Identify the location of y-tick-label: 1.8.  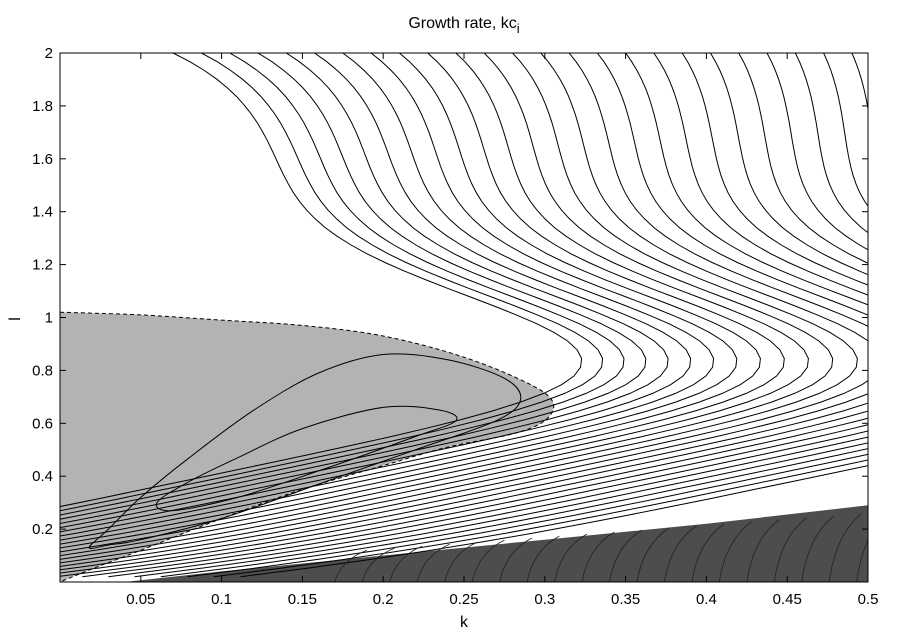
(42, 106).